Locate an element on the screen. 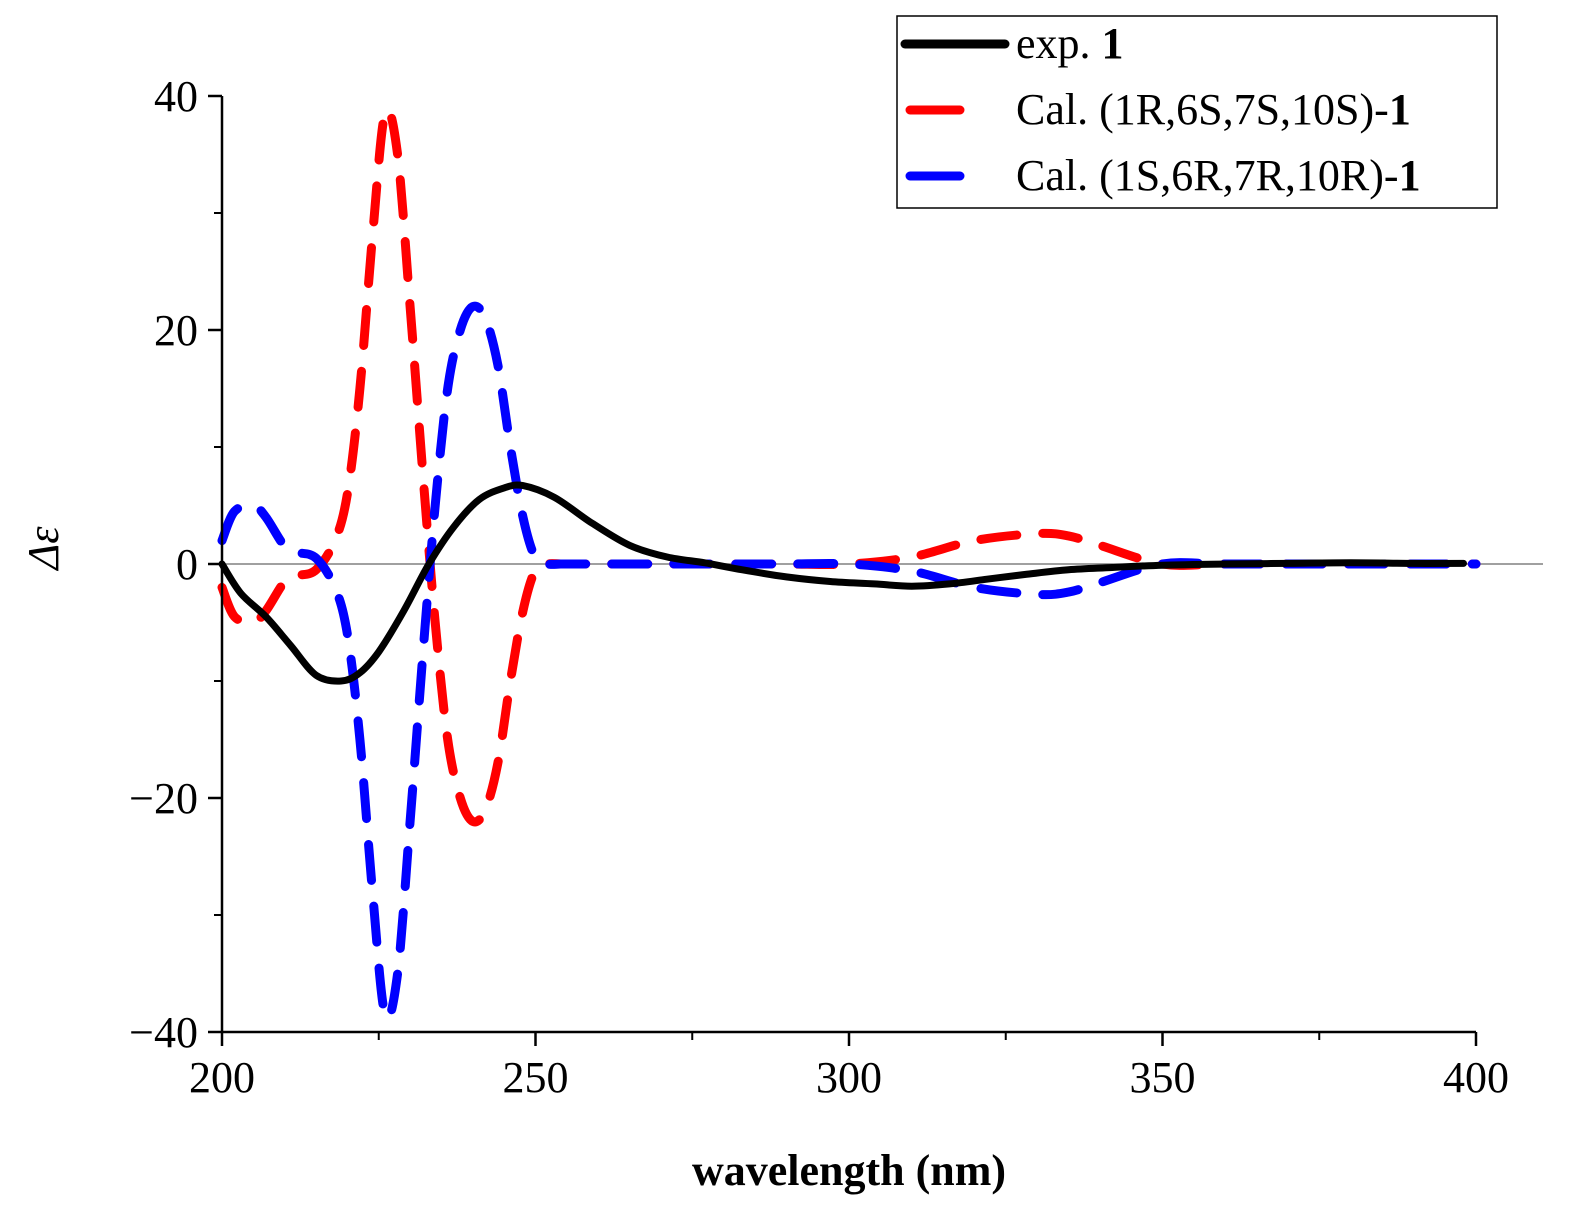 This screenshot has width=1578, height=1221. legend-label-1: exp. 1 is located at coordinates (1070, 43).